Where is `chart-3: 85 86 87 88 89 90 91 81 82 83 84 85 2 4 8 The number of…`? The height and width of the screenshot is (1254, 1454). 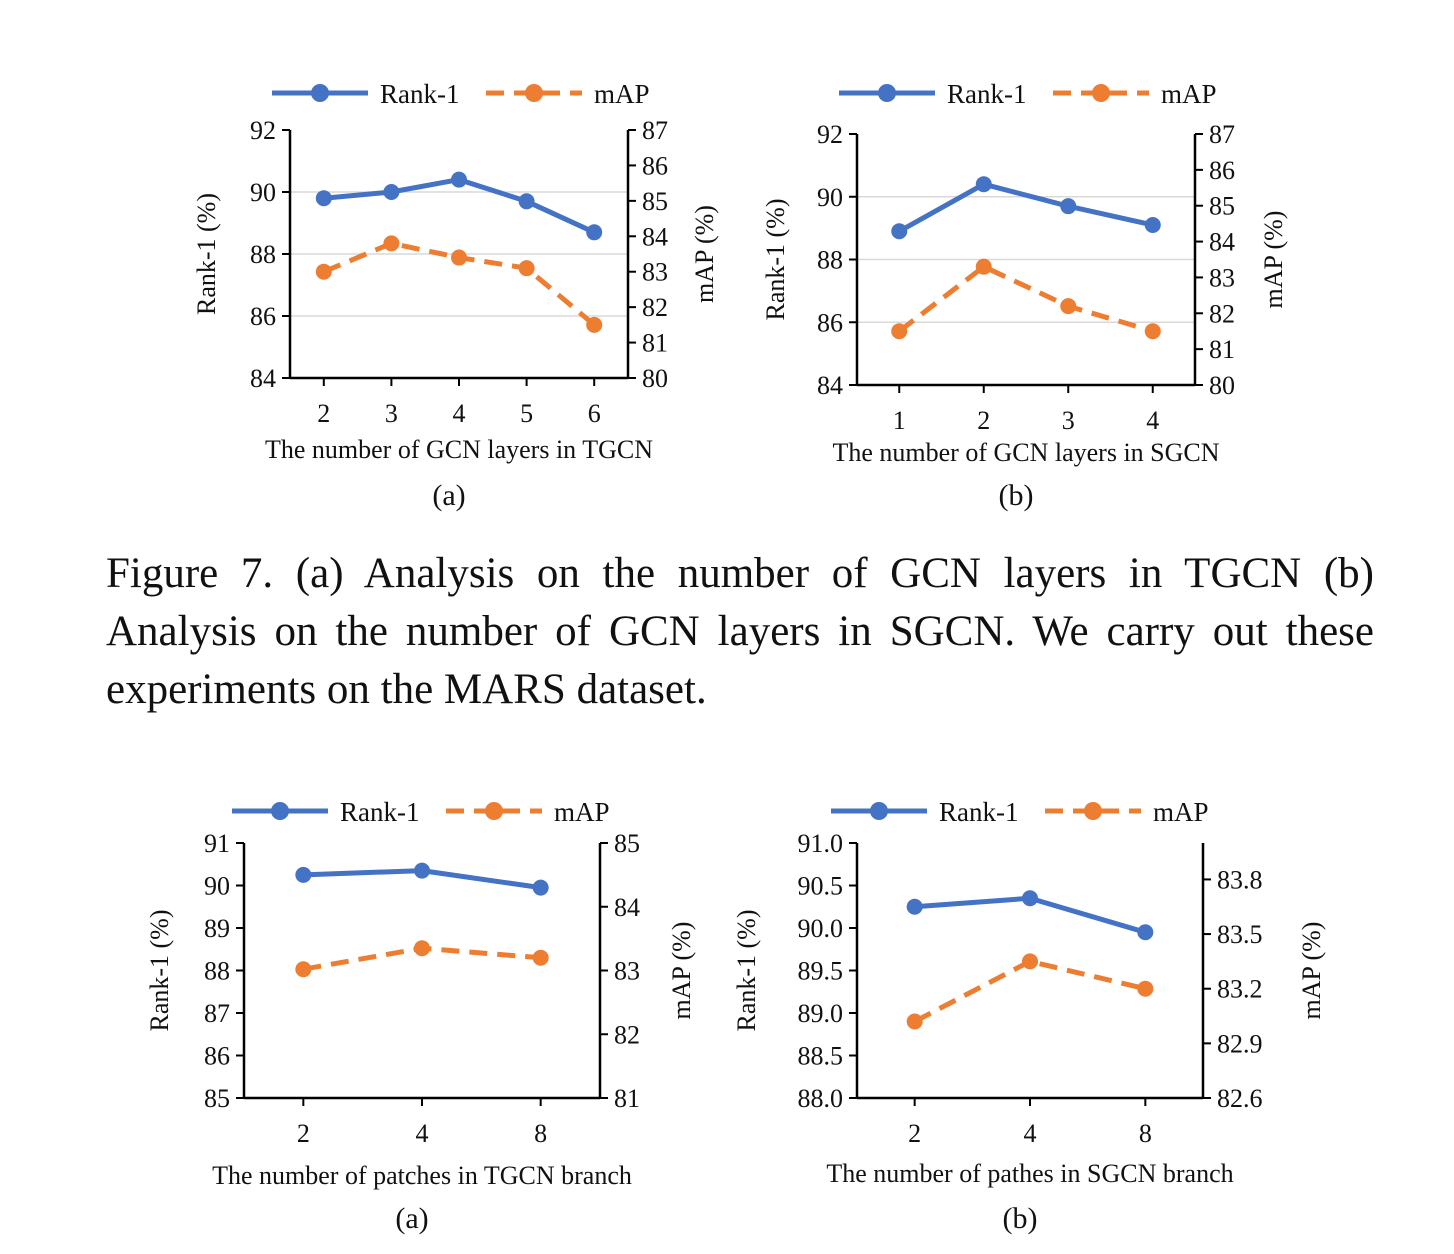 chart-3: 85 86 87 88 89 90 91 81 82 83 84 85 2 4 8 The number of… is located at coordinates (420, 1016).